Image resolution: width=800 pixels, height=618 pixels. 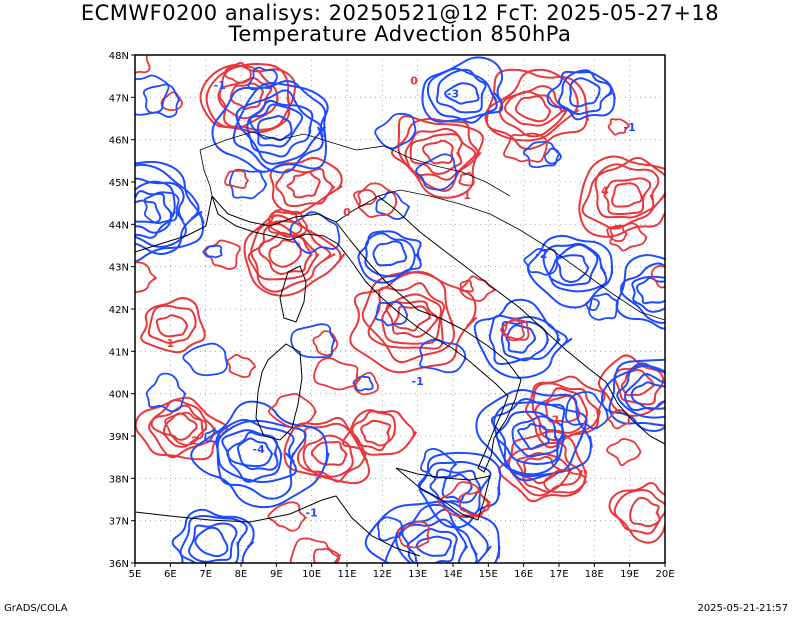 I want to click on border-balkans, so click(x=521, y=255).